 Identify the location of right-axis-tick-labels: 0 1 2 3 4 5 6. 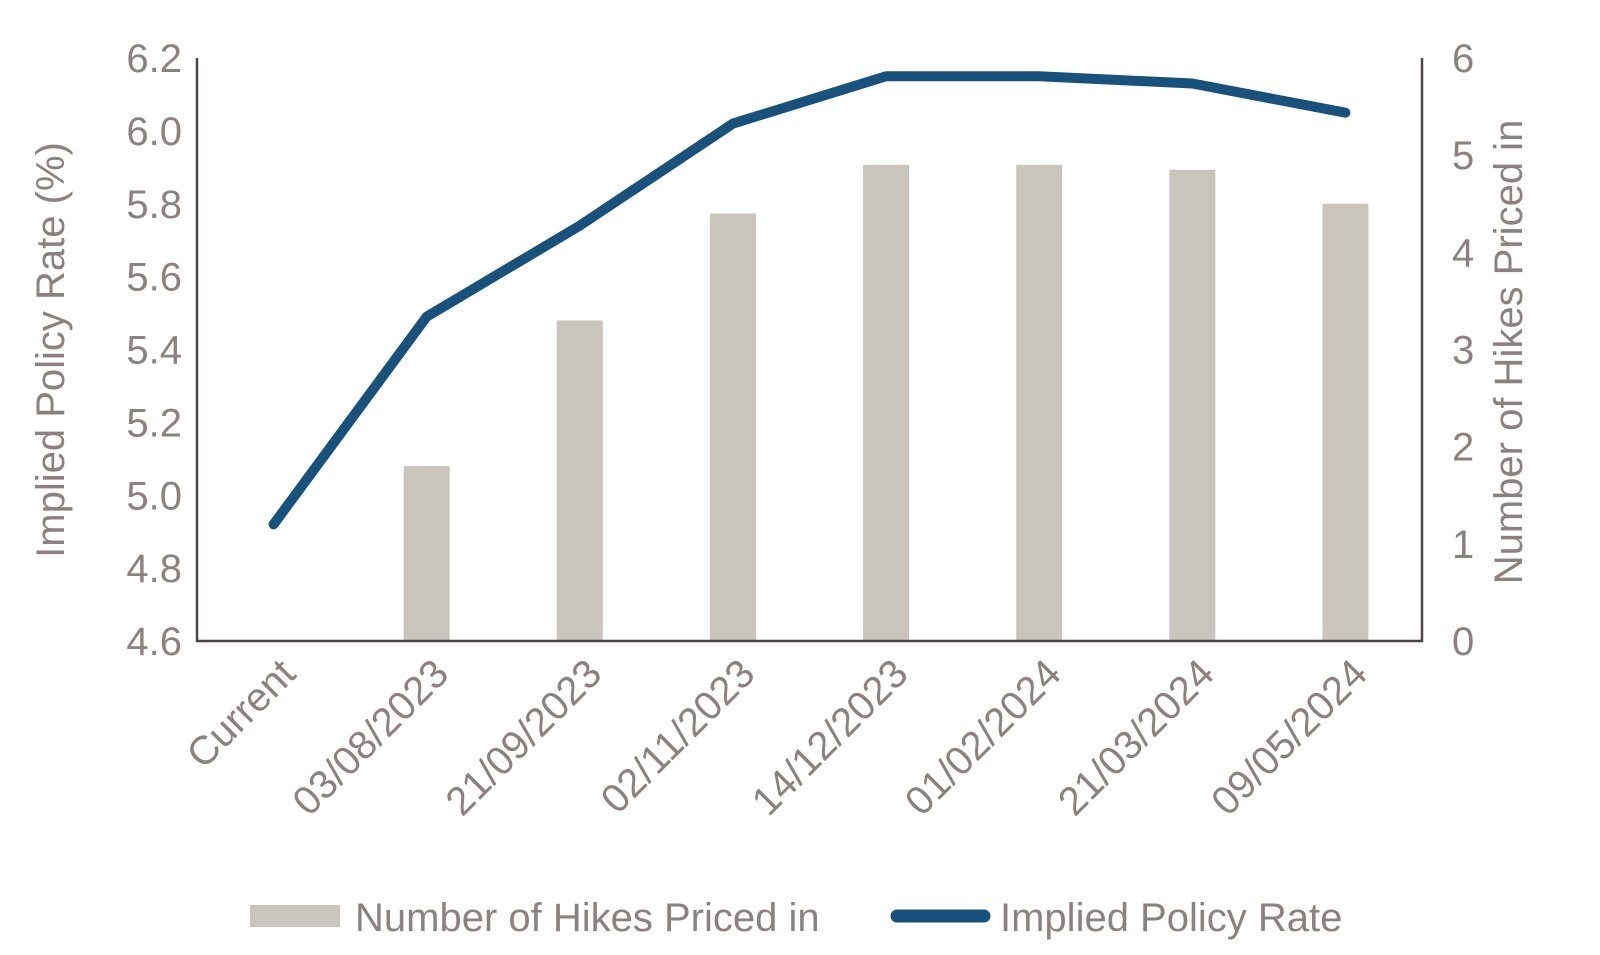
(1463, 350).